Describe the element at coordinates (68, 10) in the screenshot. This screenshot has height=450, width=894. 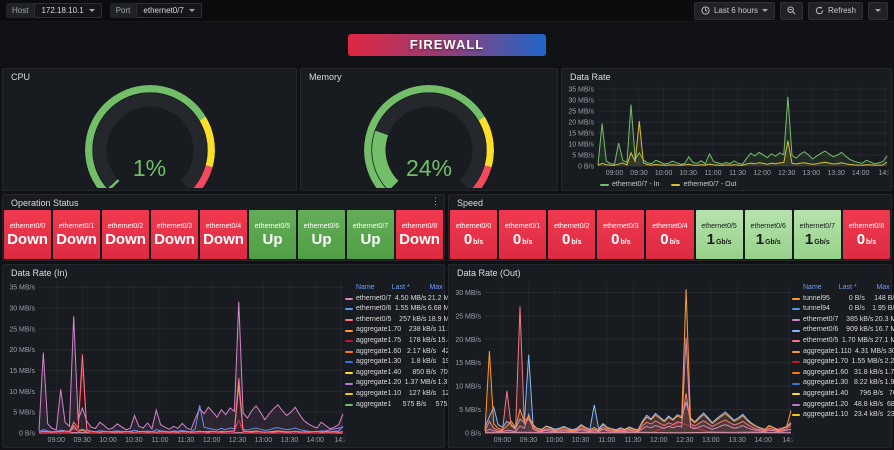
I see `host-select: 172.18.10.1` at that location.